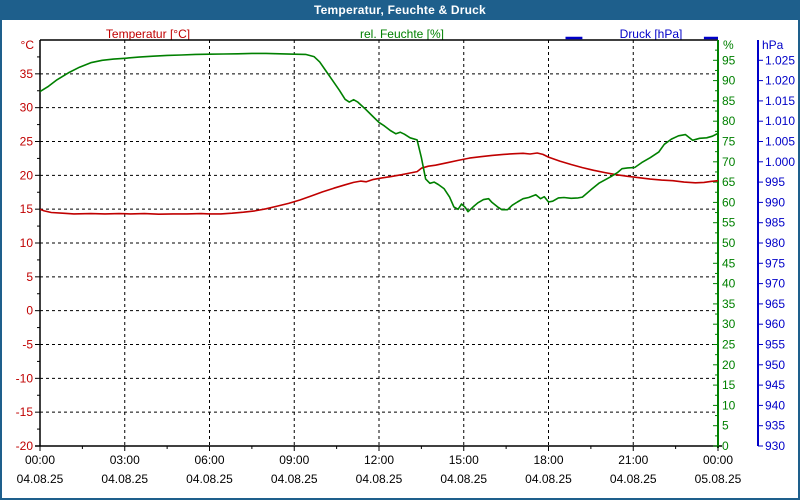 The height and width of the screenshot is (500, 800). What do you see at coordinates (125, 460) in the screenshot?
I see `svg-text: 03:00` at bounding box center [125, 460].